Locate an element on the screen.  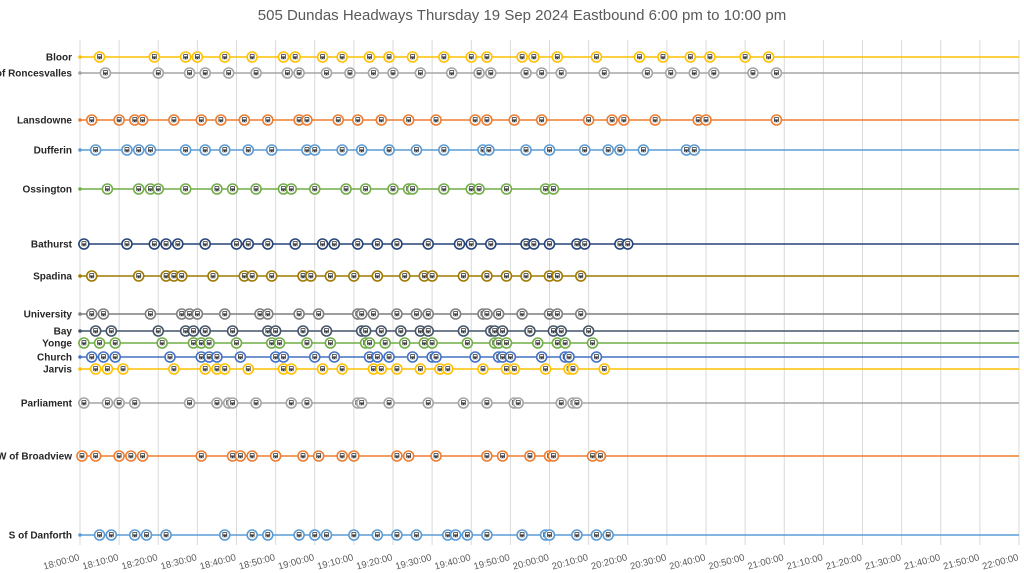
x-tick-label: 20:40:00 is located at coordinates (687, 562).